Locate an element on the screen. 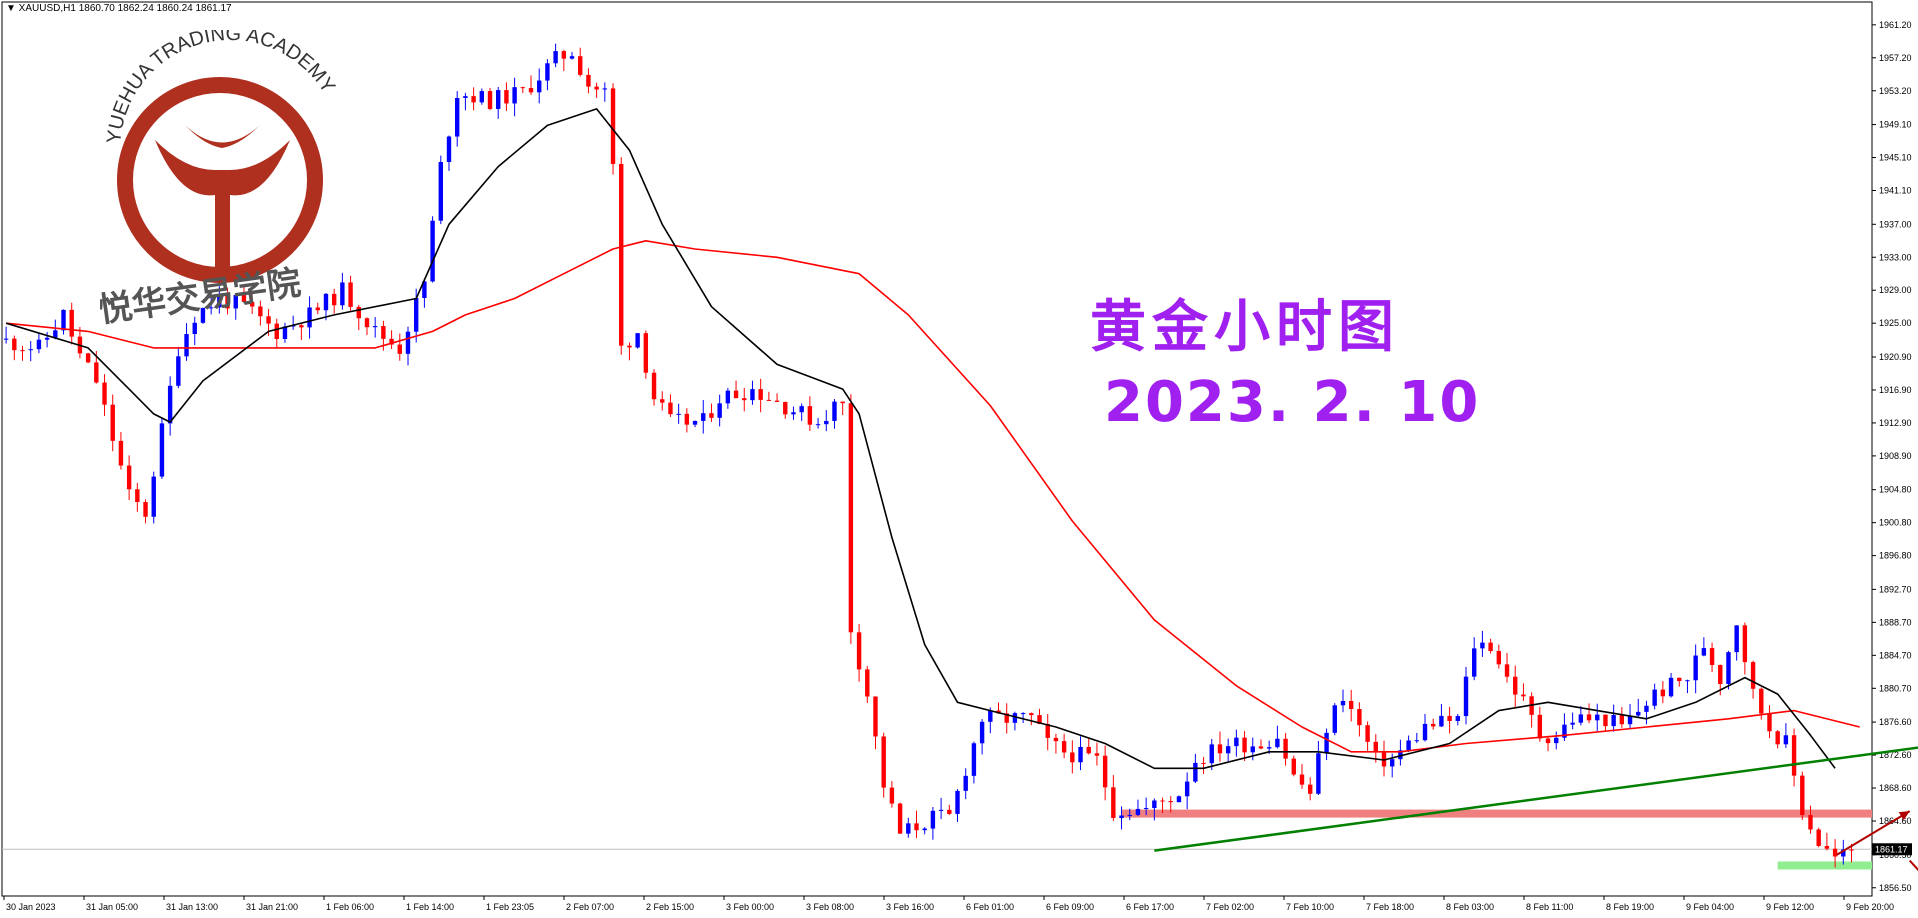 The height and width of the screenshot is (918, 1918). time-tick-label: 3 Feb 16:00 is located at coordinates (910, 907).